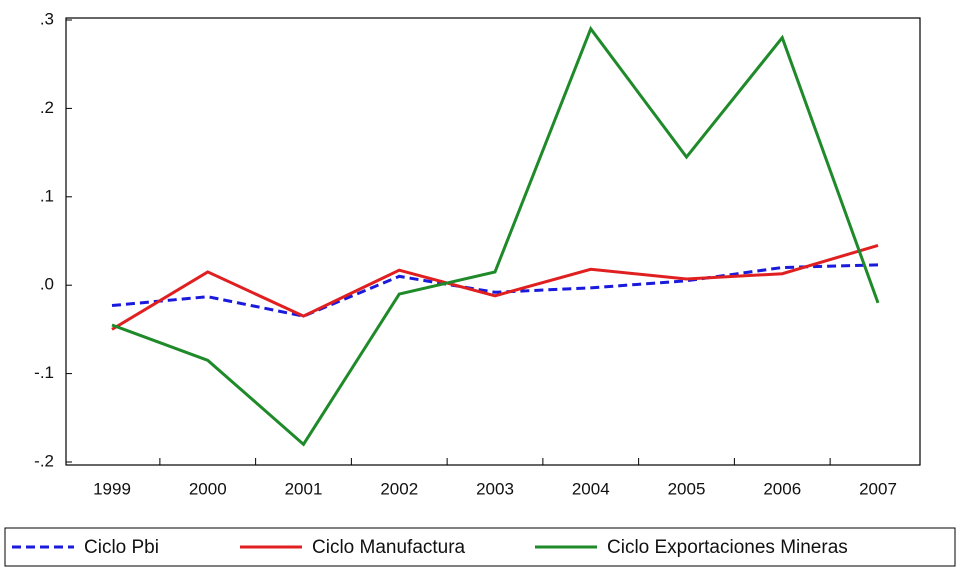 The height and width of the screenshot is (587, 961). Describe the element at coordinates (47, 18) in the screenshot. I see `y-tick-label: .3` at that location.